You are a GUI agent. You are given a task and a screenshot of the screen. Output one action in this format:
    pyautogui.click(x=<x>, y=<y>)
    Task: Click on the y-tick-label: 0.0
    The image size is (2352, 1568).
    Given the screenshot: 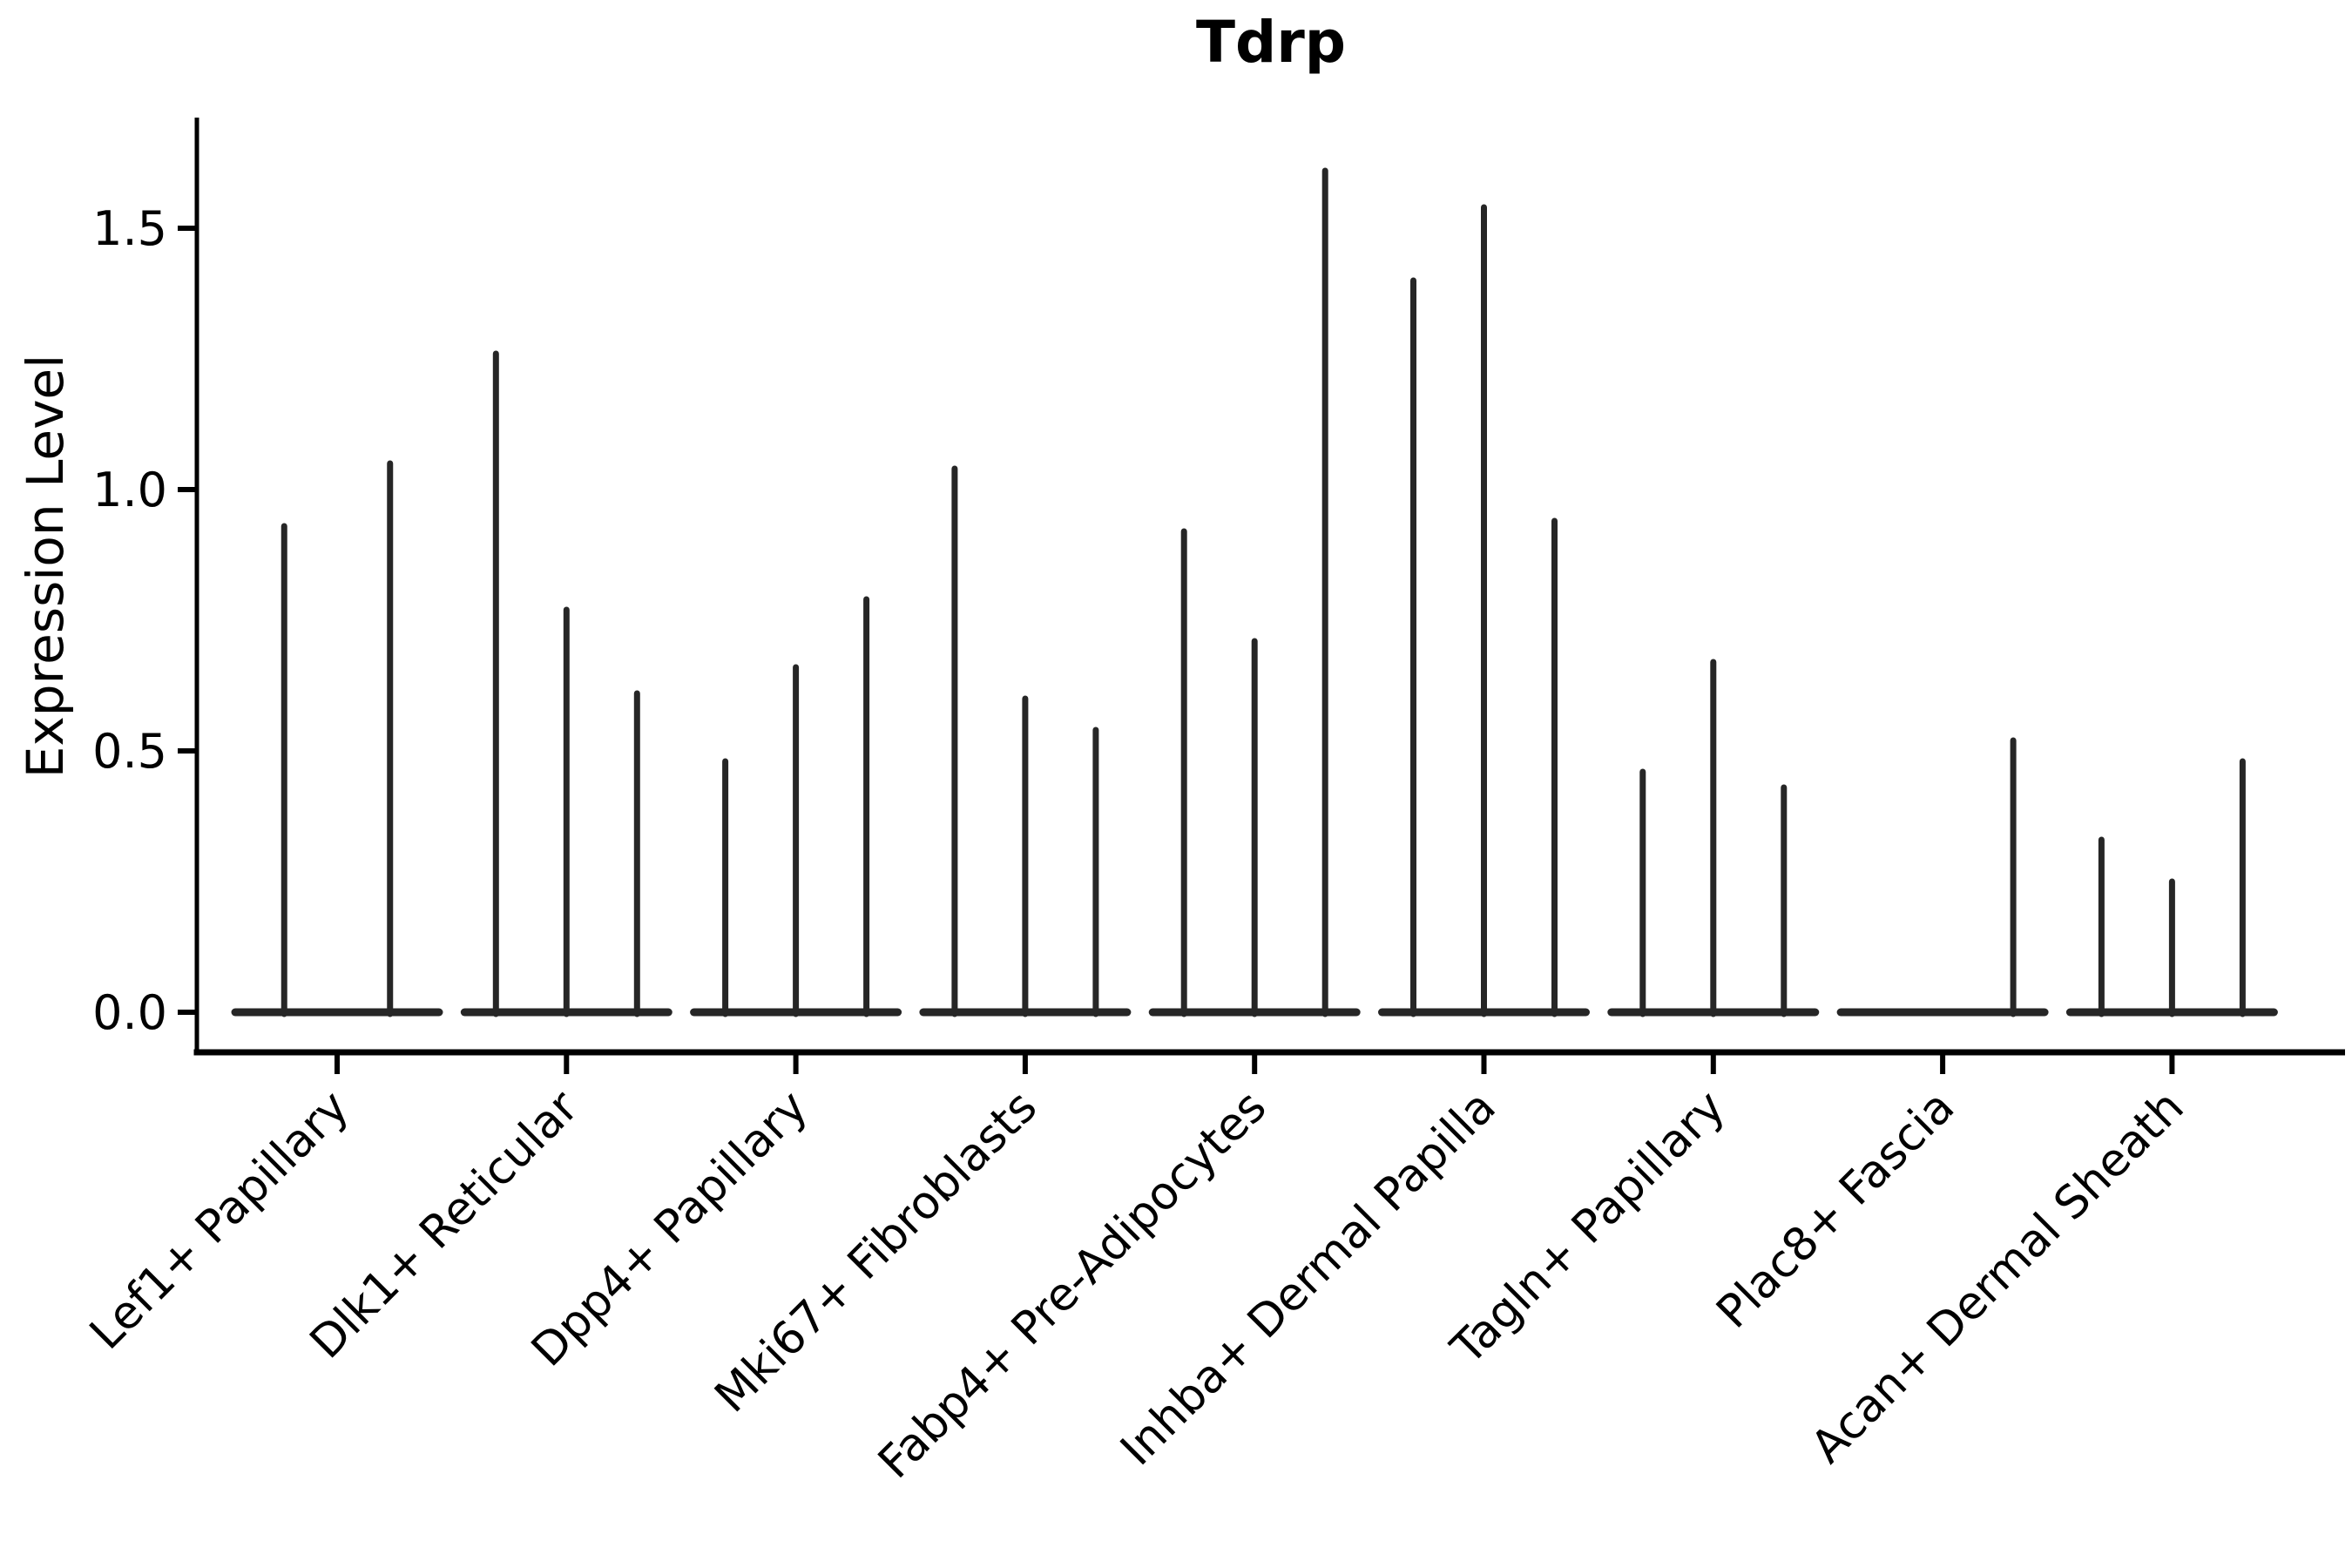 What is the action you would take?
    pyautogui.click(x=129, y=1013)
    